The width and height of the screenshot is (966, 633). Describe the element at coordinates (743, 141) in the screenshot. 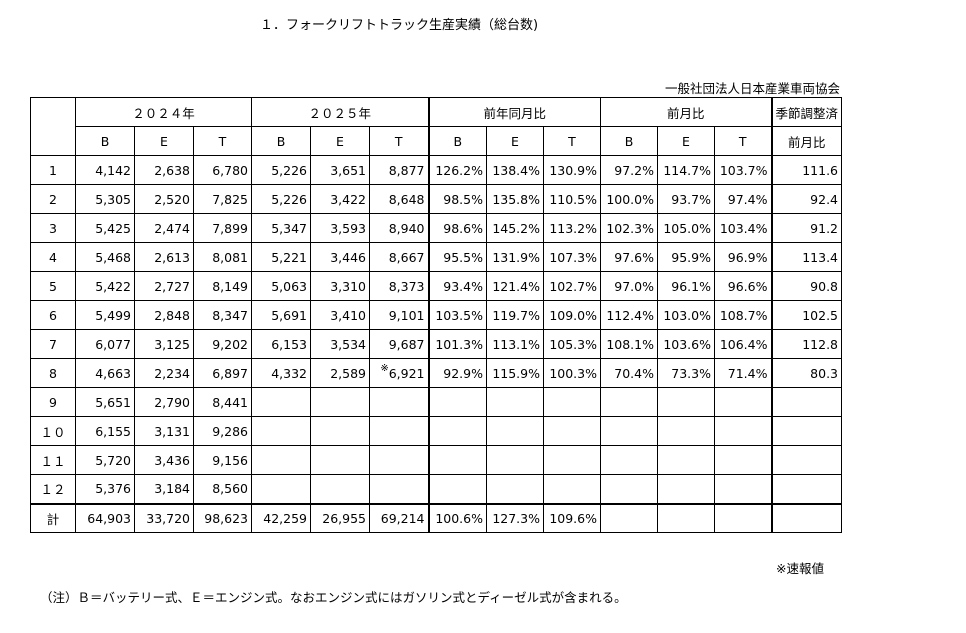

I see `header-t-mom: T` at that location.